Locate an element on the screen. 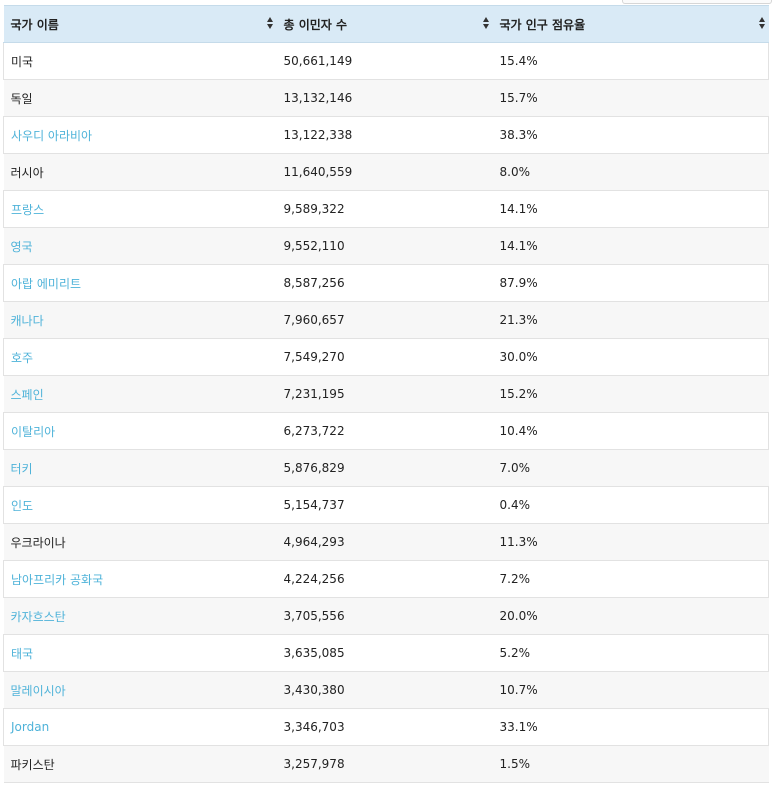 The image size is (774, 787). total-immigrants-cell: 3,257,978 is located at coordinates (384, 764).